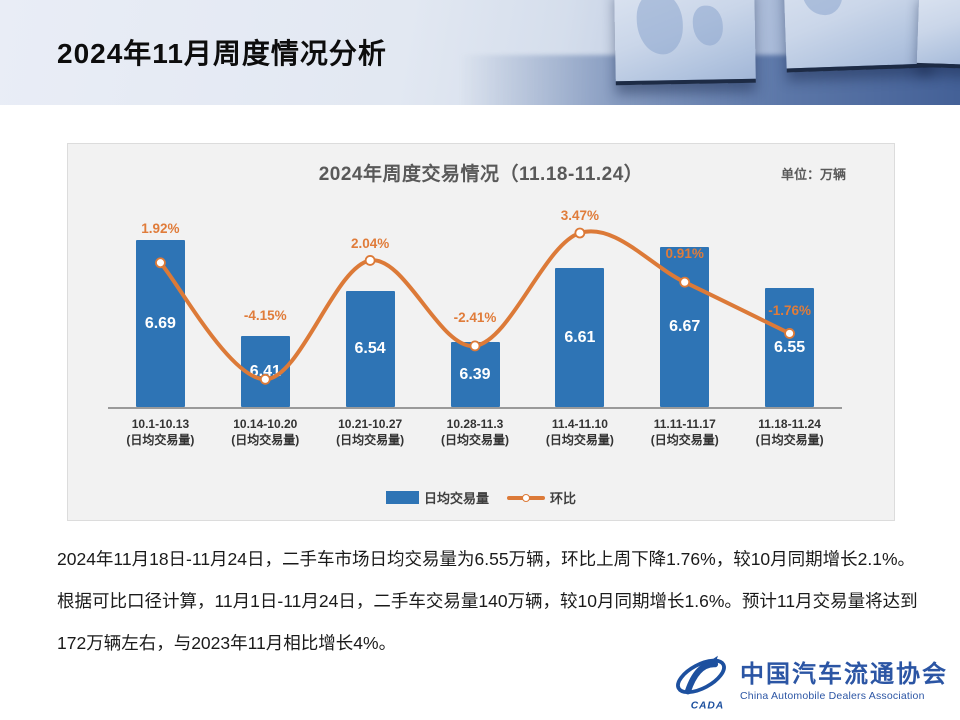 Image resolution: width=960 pixels, height=720 pixels. What do you see at coordinates (579, 424) in the screenshot?
I see `x-category-label: 11.4-11.10` at bounding box center [579, 424].